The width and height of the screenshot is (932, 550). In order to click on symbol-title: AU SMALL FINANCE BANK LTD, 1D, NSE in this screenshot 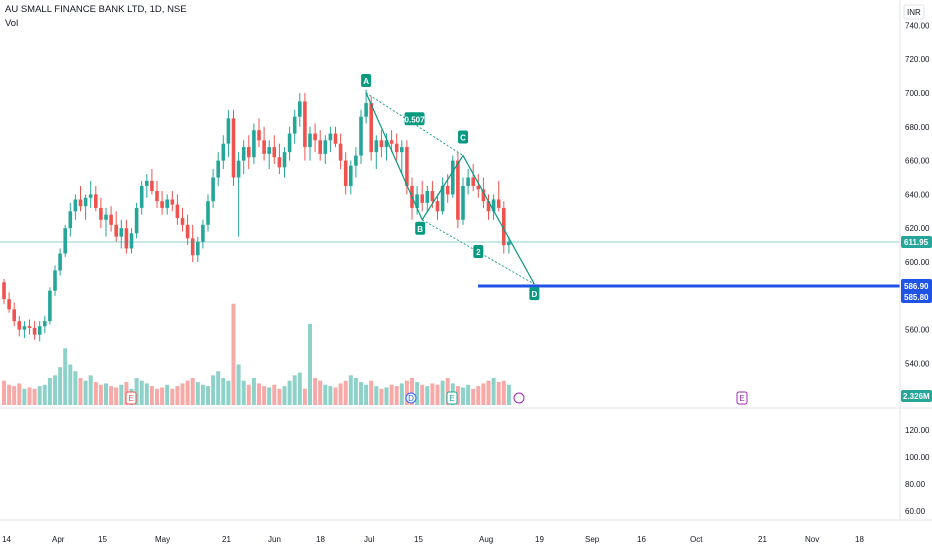, I will do `click(96, 9)`.